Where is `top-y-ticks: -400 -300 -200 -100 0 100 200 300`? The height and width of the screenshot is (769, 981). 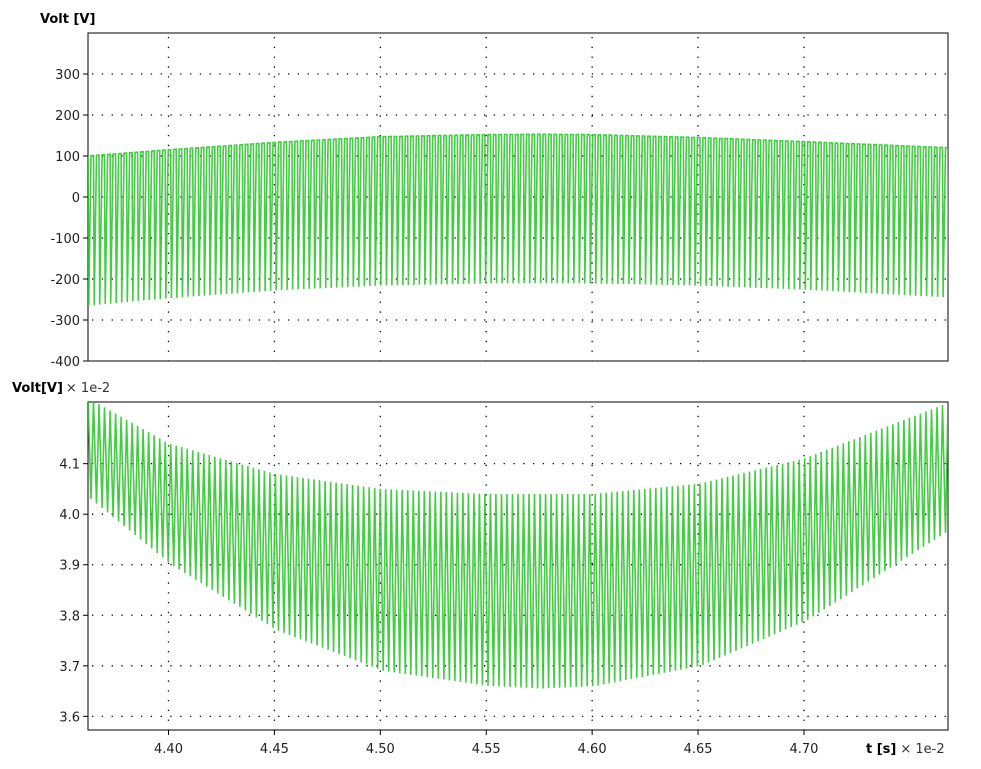
top-y-ticks: -400 -300 -200 -100 0 100 200 300 is located at coordinates (69, 219).